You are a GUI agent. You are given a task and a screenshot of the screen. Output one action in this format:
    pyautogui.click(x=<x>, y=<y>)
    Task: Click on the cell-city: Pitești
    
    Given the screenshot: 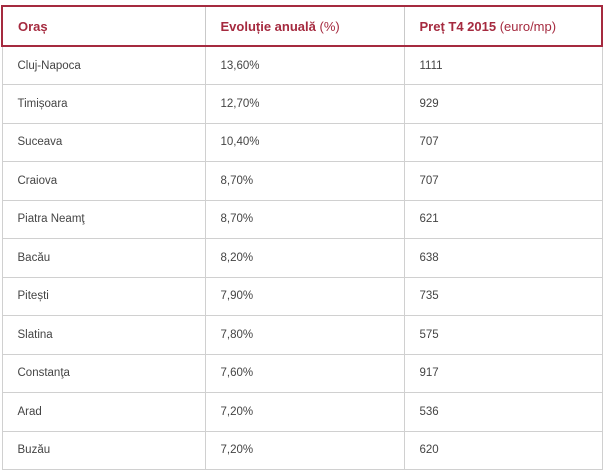 What is the action you would take?
    pyautogui.click(x=103, y=296)
    